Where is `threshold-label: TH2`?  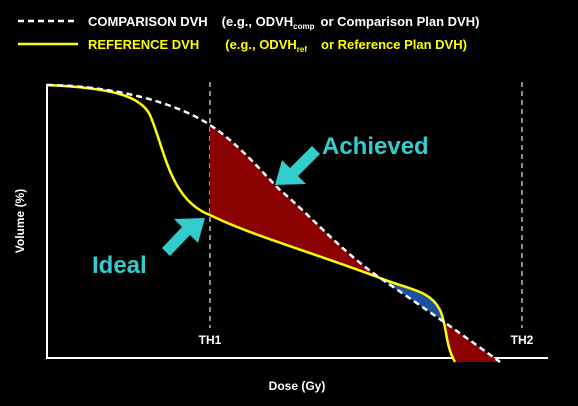
threshold-label: TH2 is located at coordinates (522, 340).